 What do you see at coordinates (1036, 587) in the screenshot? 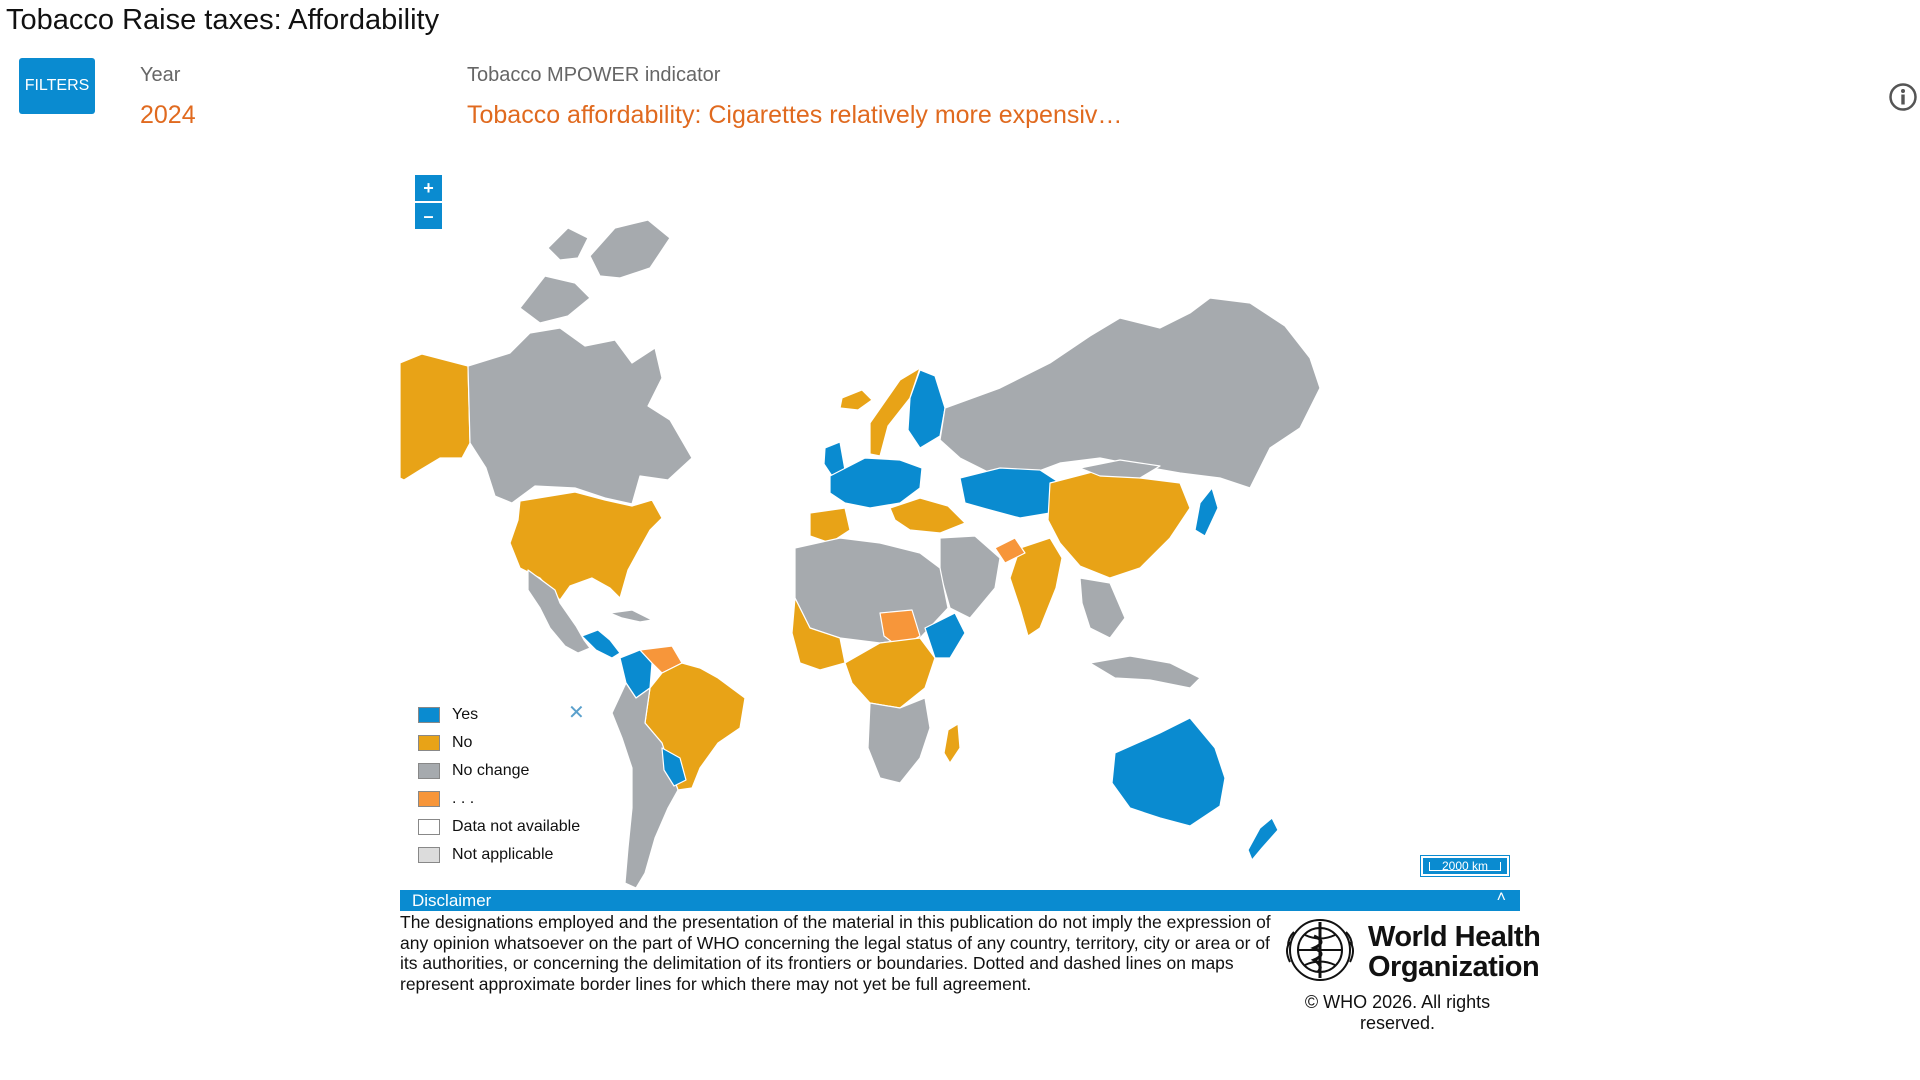
I see `region-india` at bounding box center [1036, 587].